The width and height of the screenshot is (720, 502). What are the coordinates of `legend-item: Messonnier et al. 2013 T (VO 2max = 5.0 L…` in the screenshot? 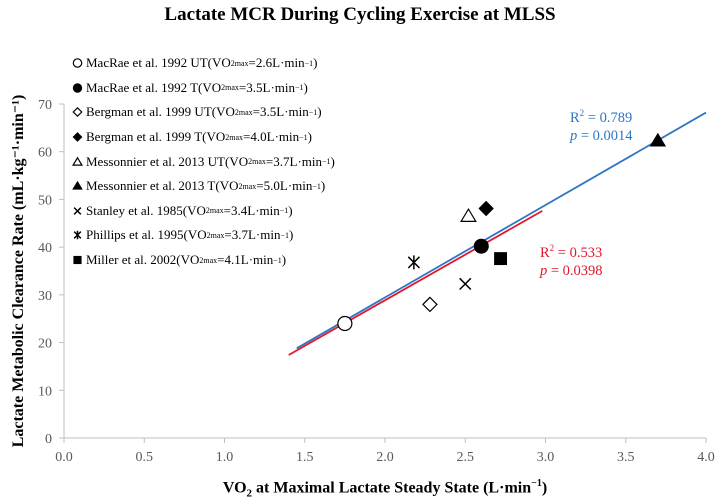 It's located at (203, 186).